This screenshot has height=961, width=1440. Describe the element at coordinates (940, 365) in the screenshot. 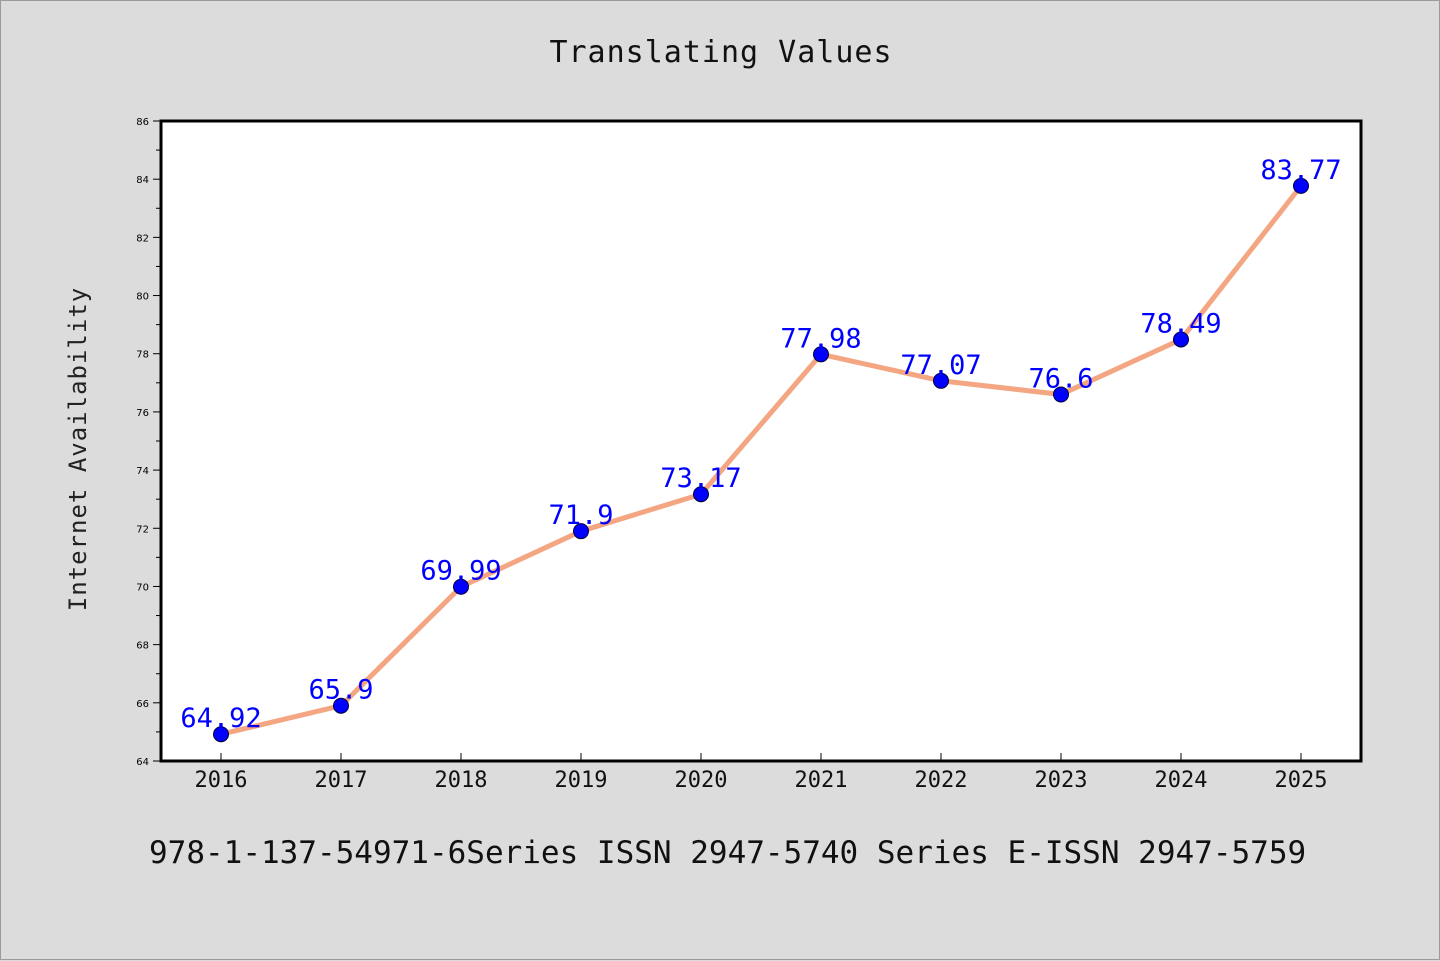

I see `data-label: 77.07` at that location.